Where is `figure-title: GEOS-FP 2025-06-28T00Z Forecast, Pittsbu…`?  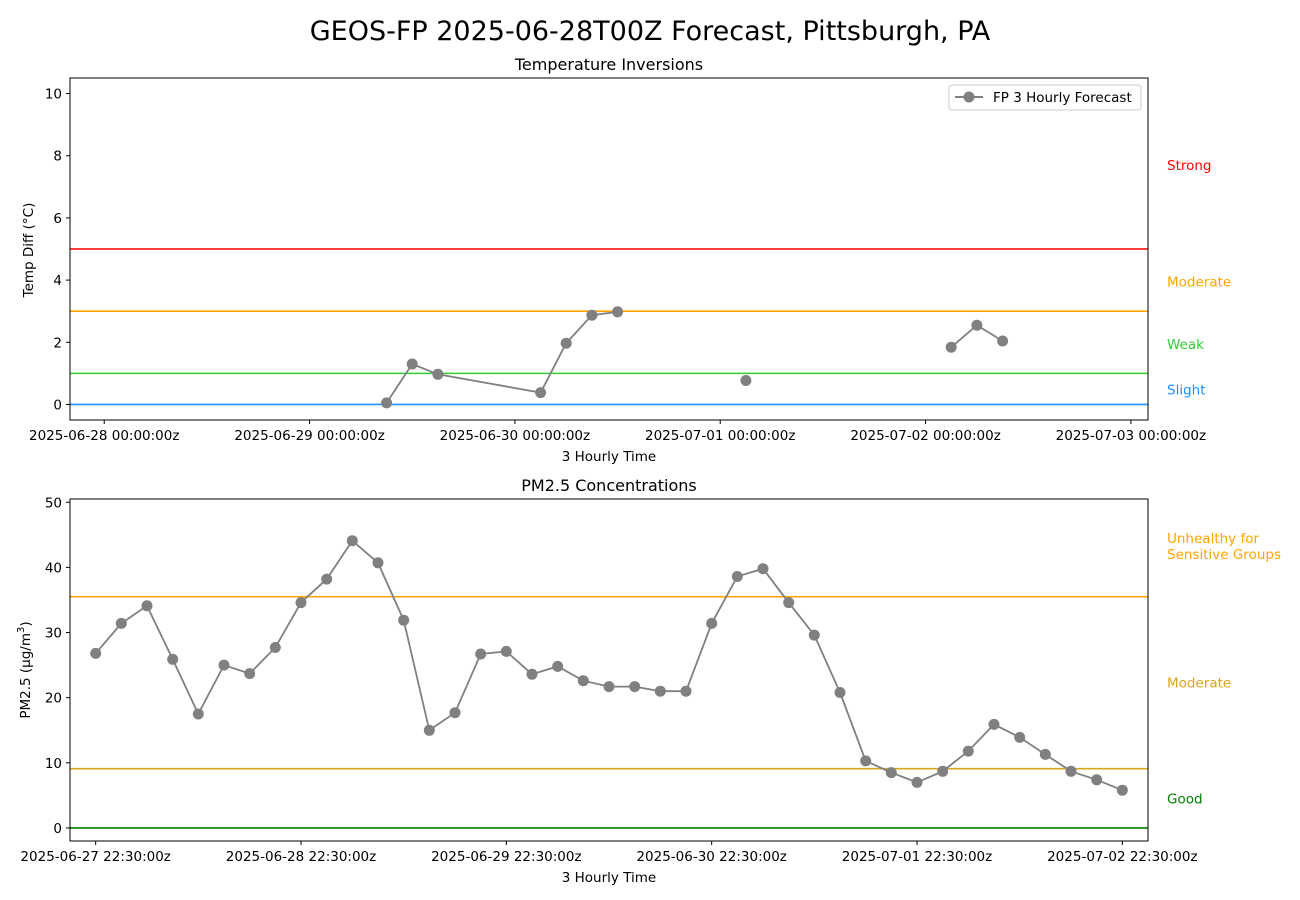 figure-title: GEOS-FP 2025-06-28T00Z Forecast, Pittsbu… is located at coordinates (650, 31).